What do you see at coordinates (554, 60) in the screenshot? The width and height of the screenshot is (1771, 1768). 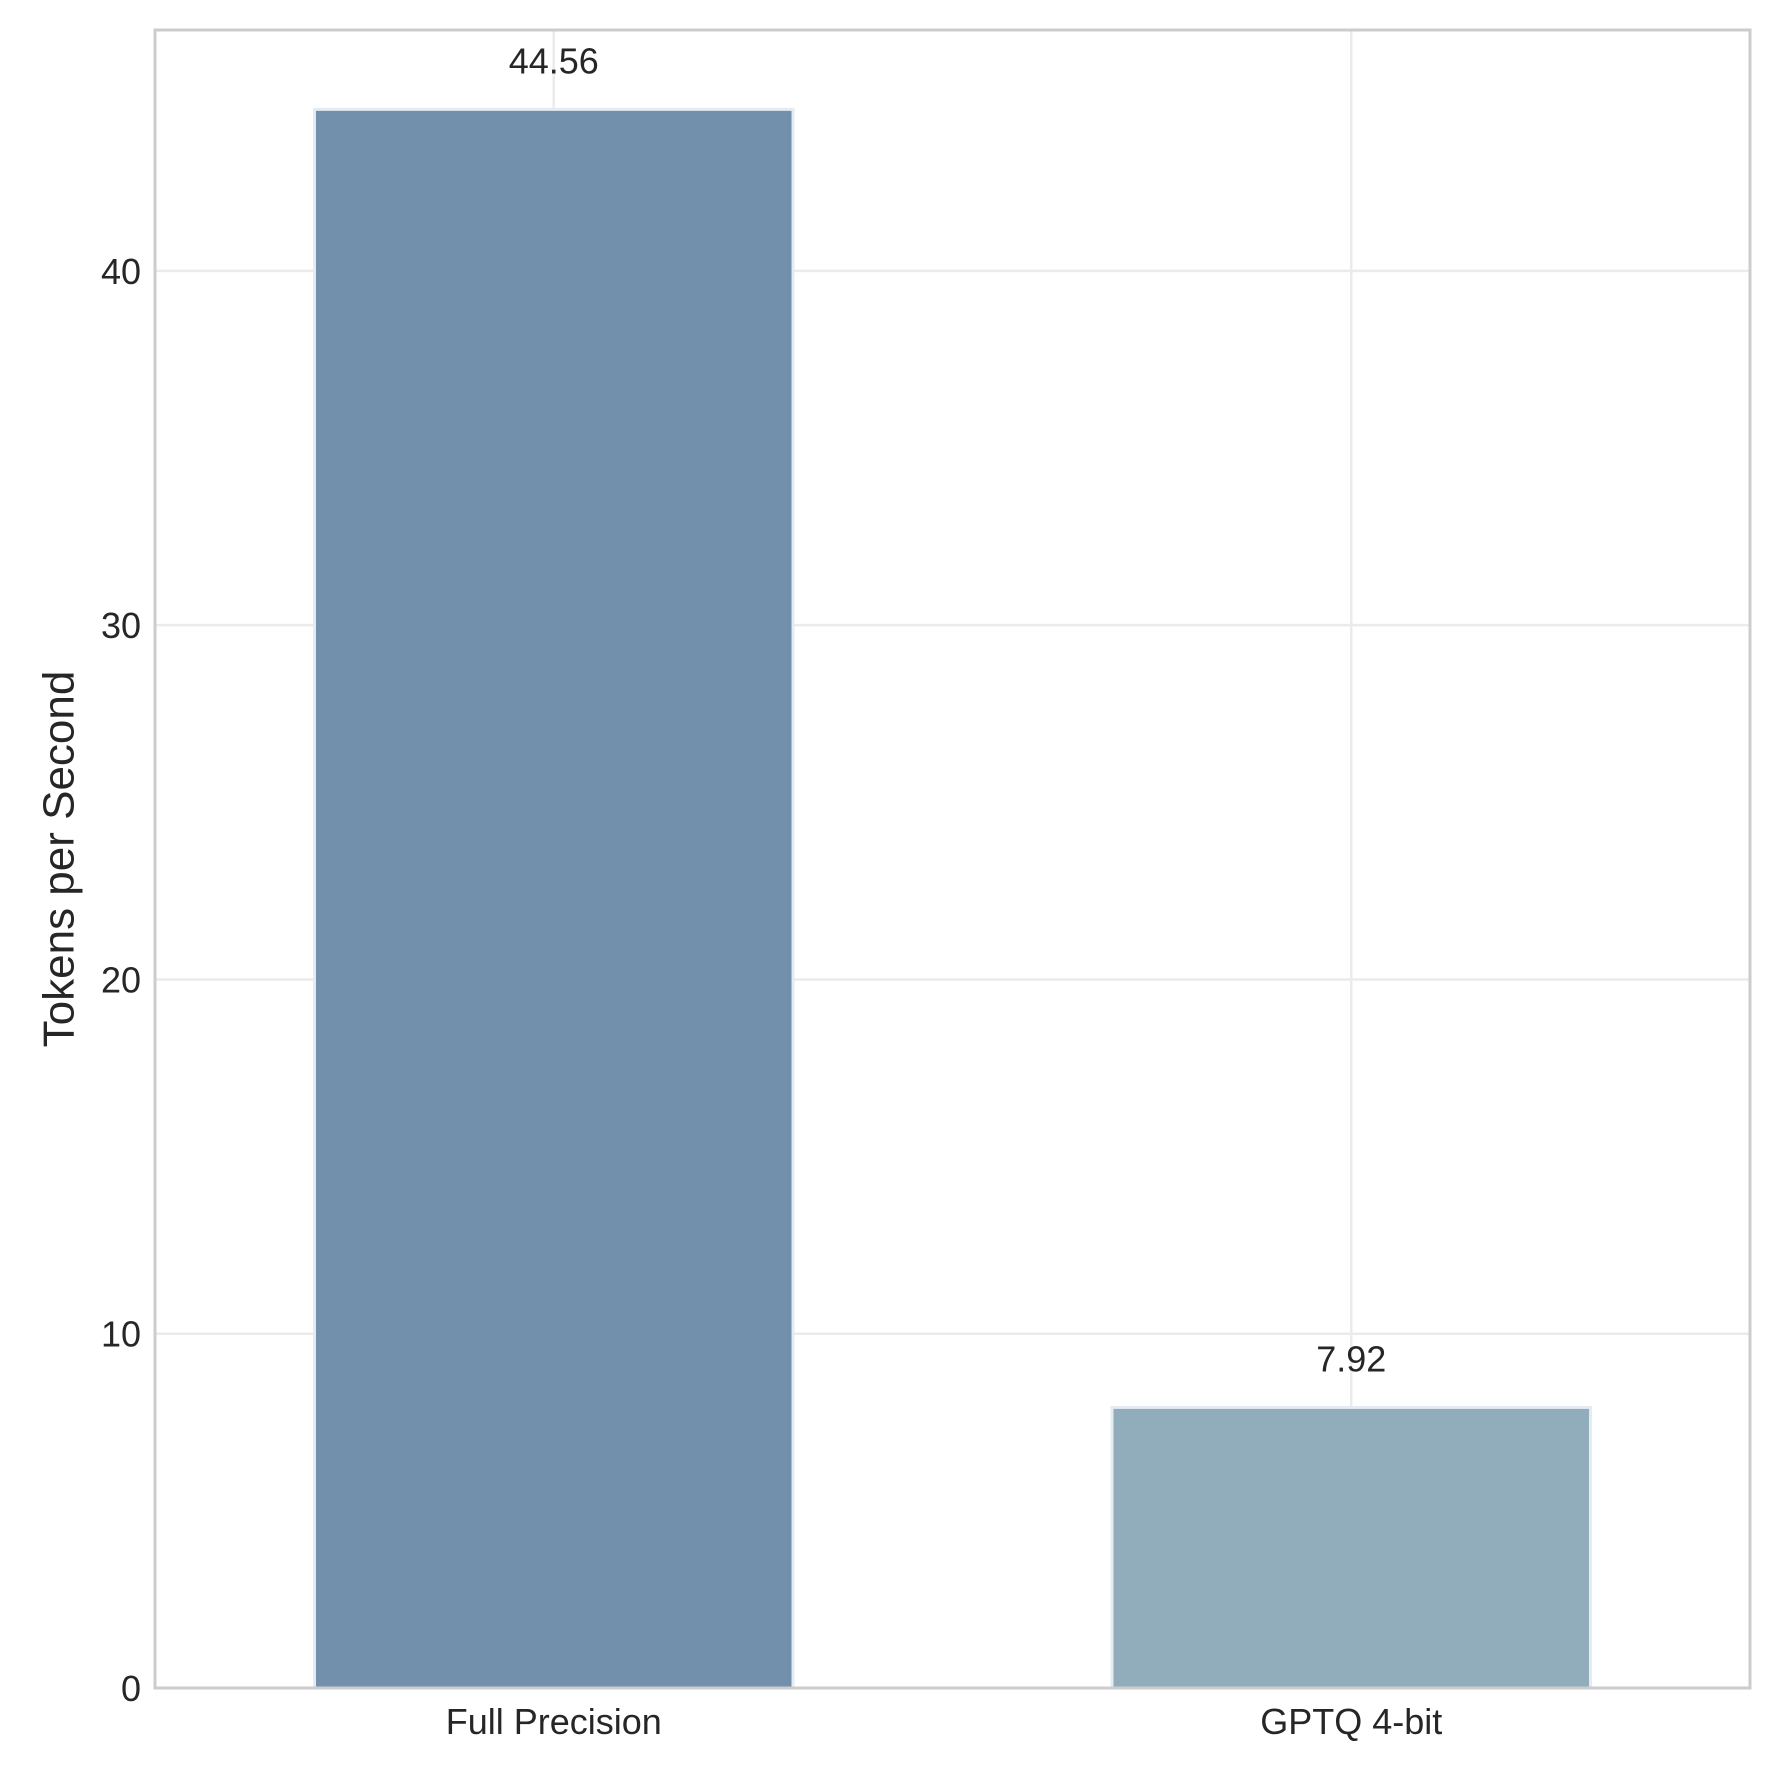 I see `value-label-0: 44.56` at bounding box center [554, 60].